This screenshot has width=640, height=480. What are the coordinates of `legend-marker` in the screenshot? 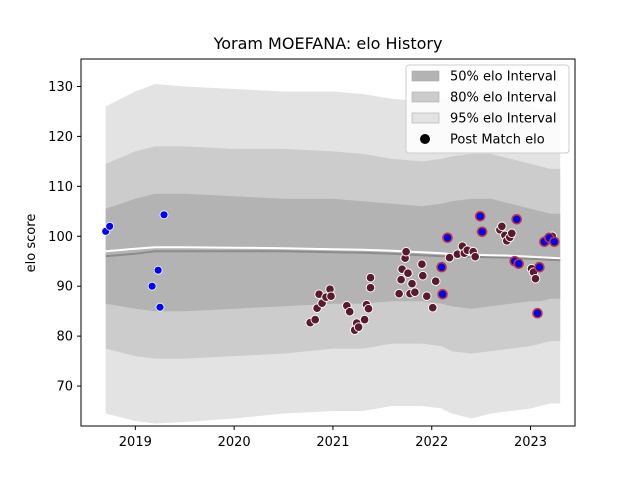 It's located at (425, 139).